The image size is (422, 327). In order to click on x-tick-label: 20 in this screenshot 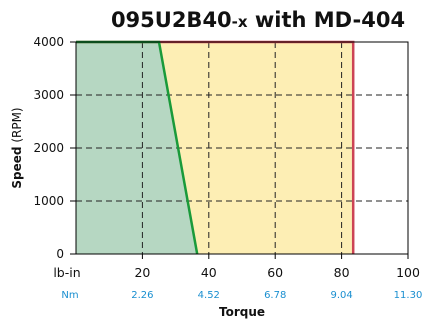, I will do `click(142, 272)`.